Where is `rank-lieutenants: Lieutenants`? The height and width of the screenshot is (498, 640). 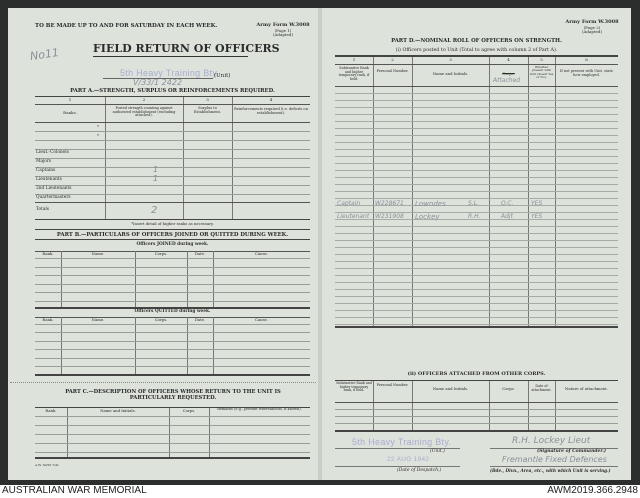 rank-lieutenants: Lieutenants is located at coordinates (49, 179).